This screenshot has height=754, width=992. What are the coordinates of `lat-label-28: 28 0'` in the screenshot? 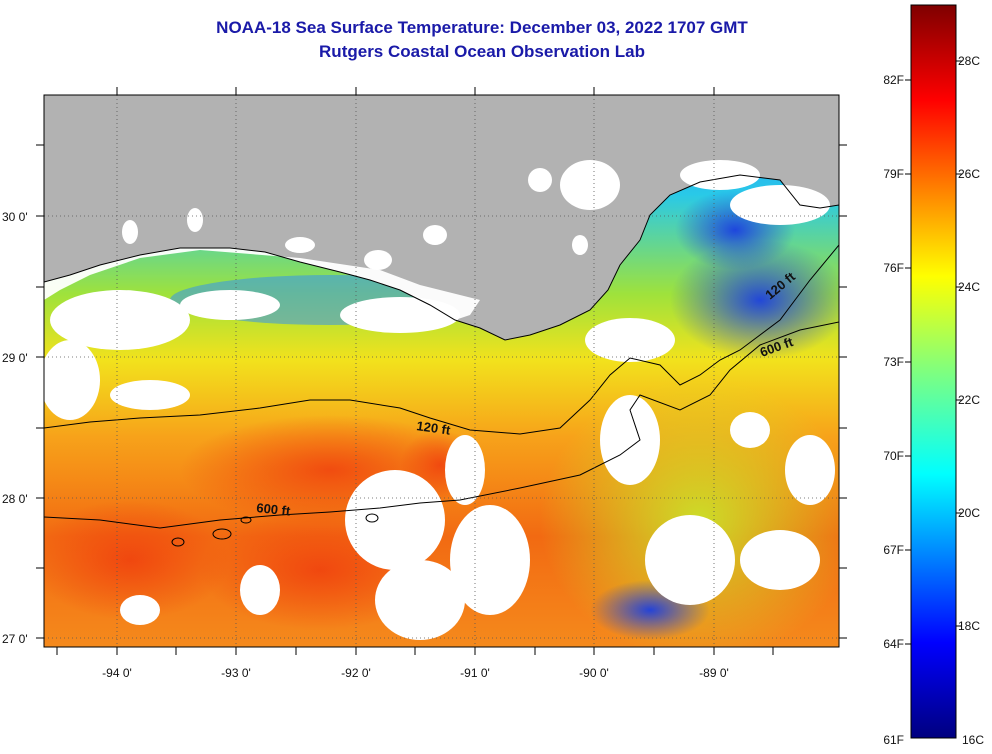 It's located at (15, 499).